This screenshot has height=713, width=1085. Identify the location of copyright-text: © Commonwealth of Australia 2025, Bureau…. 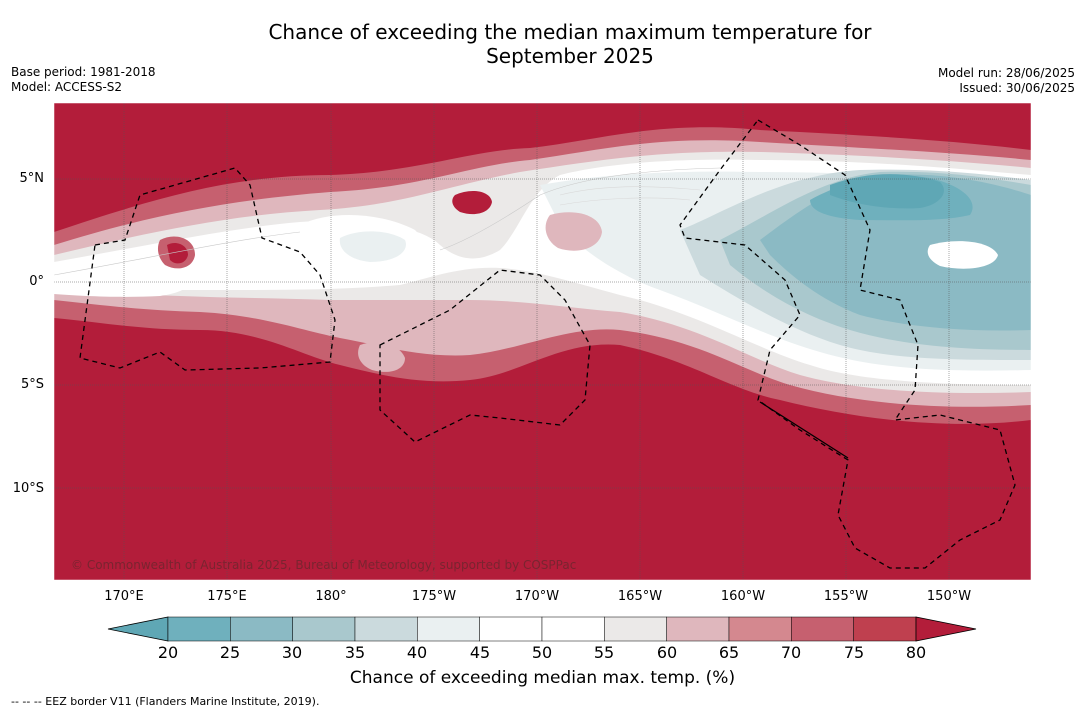
(324, 565).